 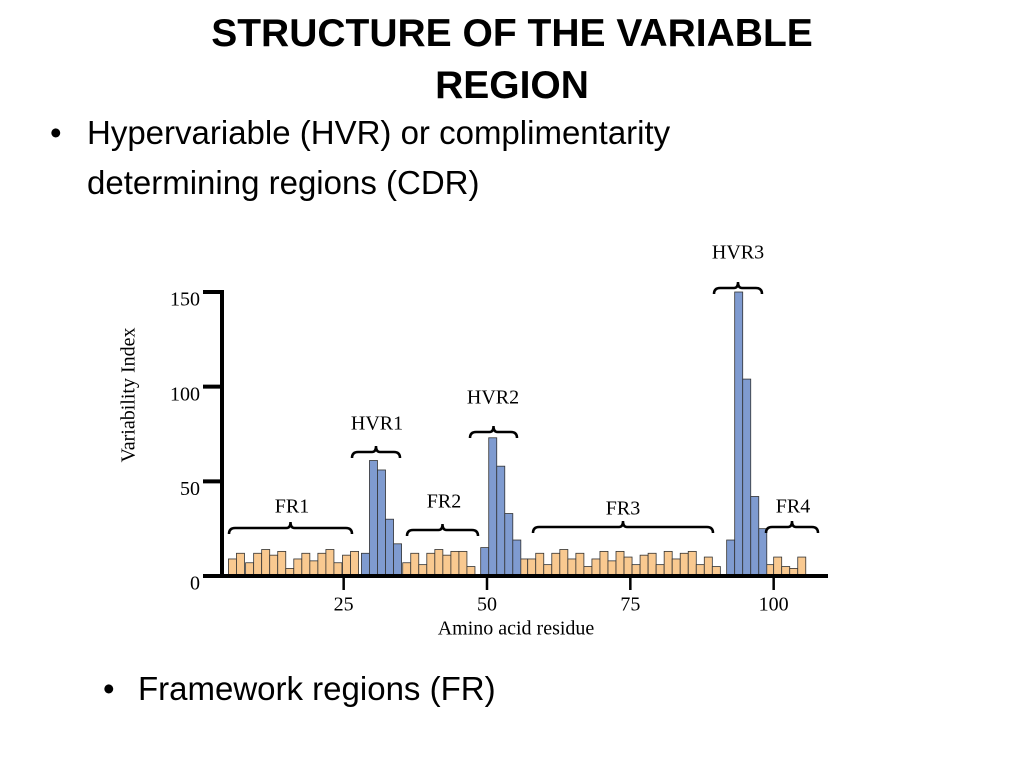 What do you see at coordinates (623, 509) in the screenshot?
I see `annotation: FR3` at bounding box center [623, 509].